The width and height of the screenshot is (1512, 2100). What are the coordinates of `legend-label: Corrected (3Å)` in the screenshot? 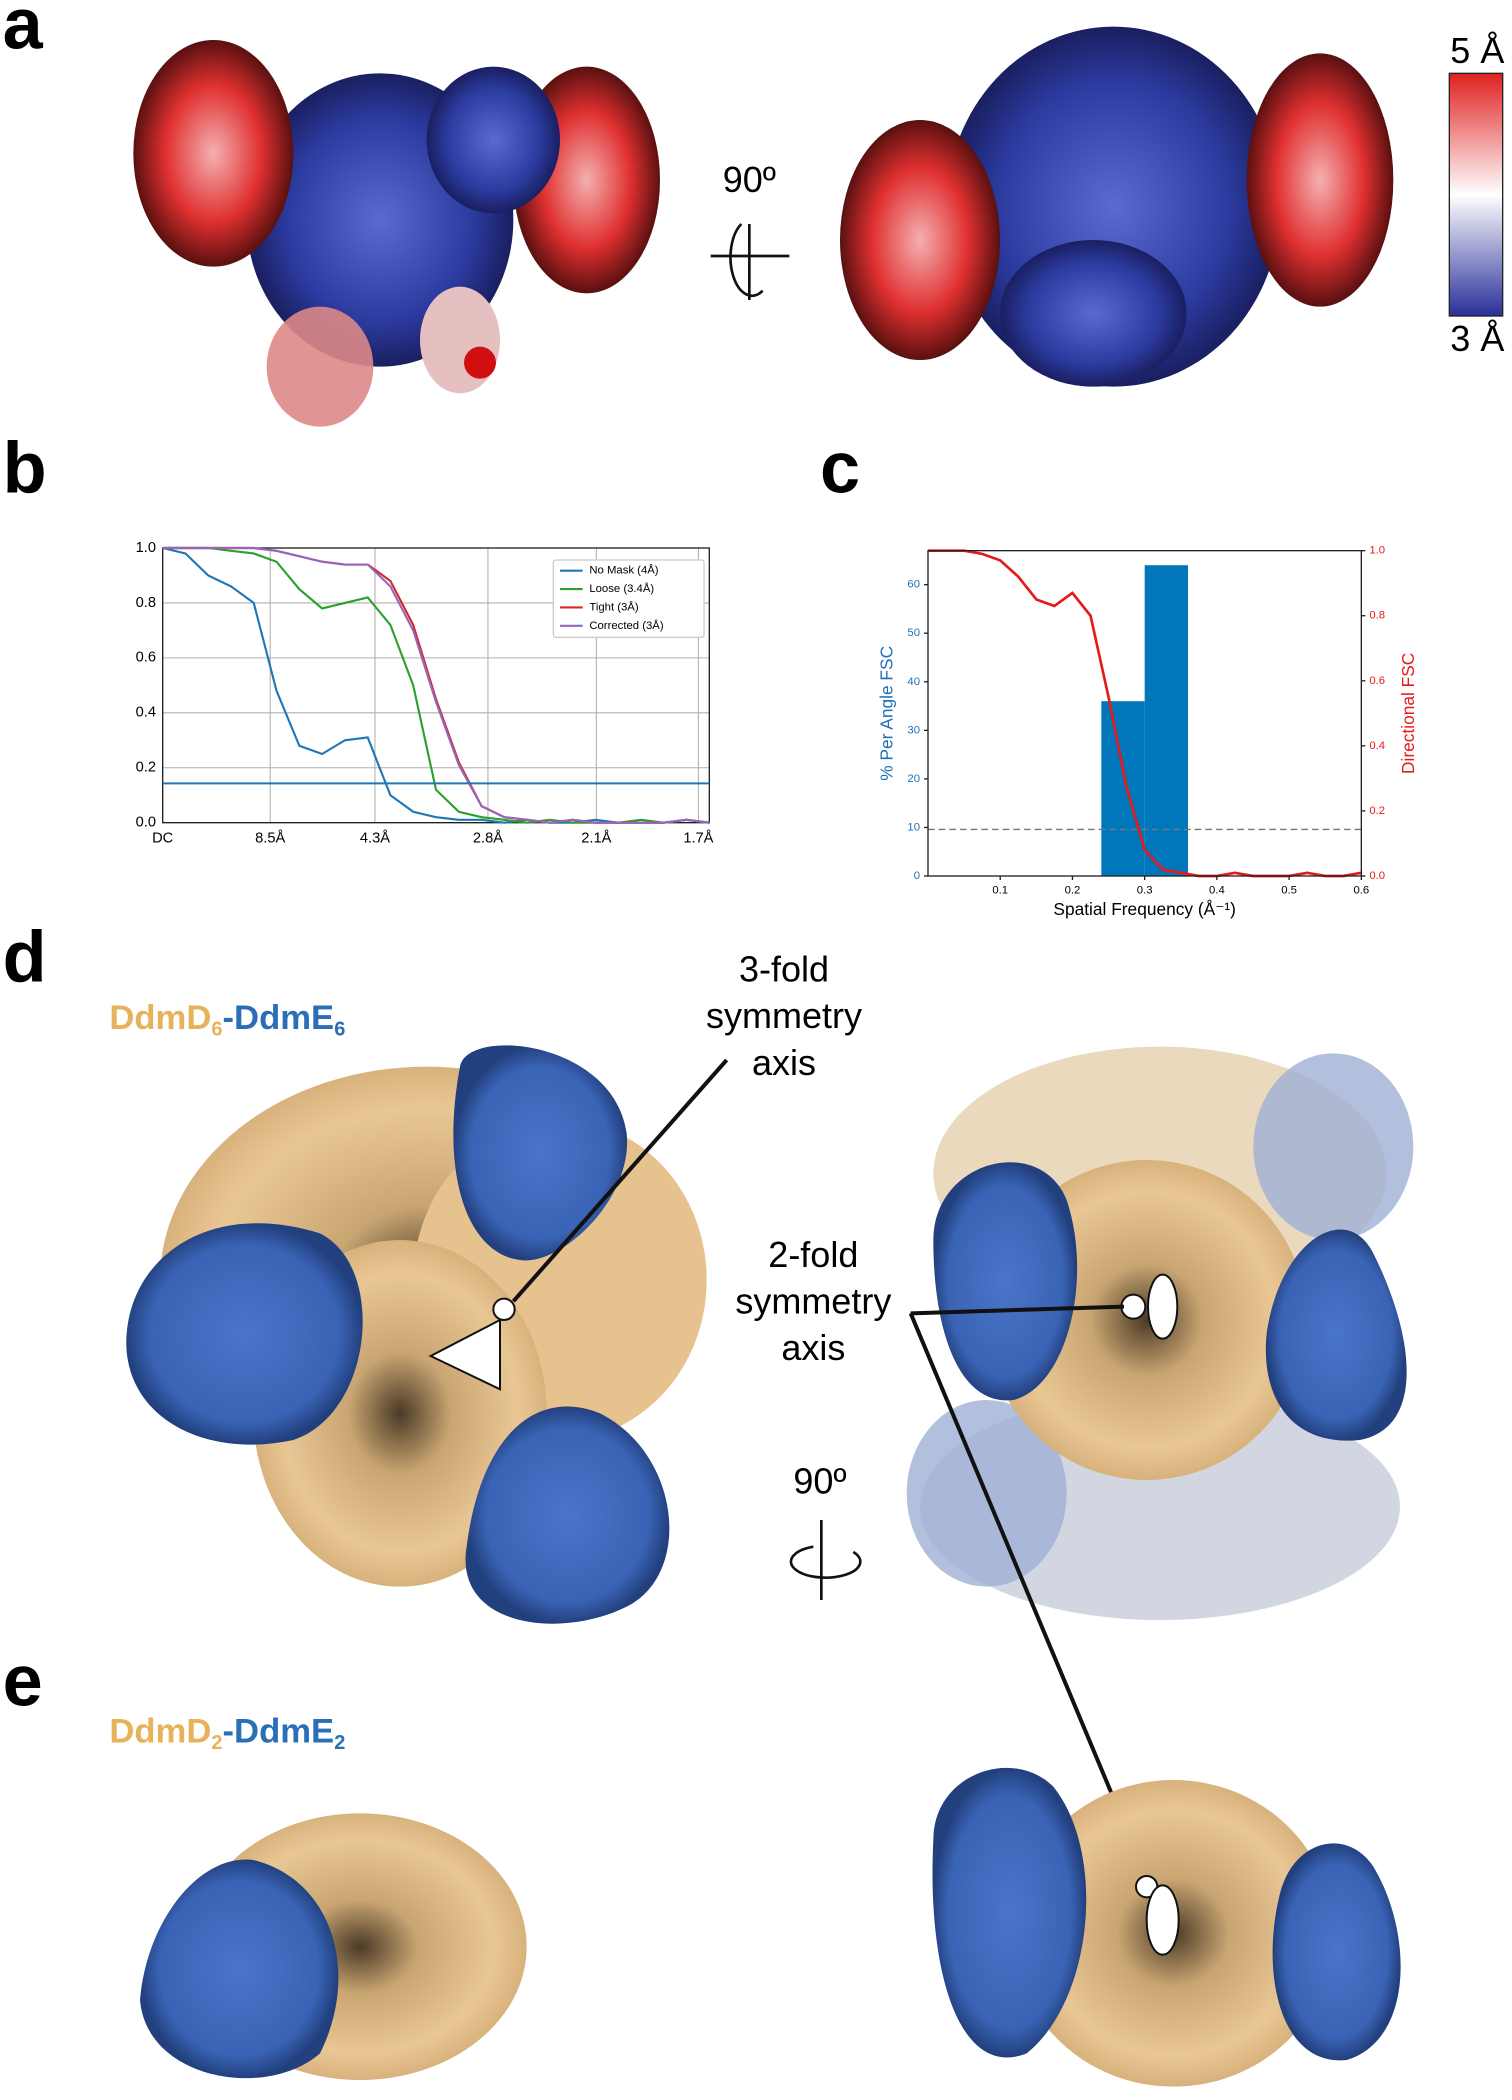 It's located at (626, 625).